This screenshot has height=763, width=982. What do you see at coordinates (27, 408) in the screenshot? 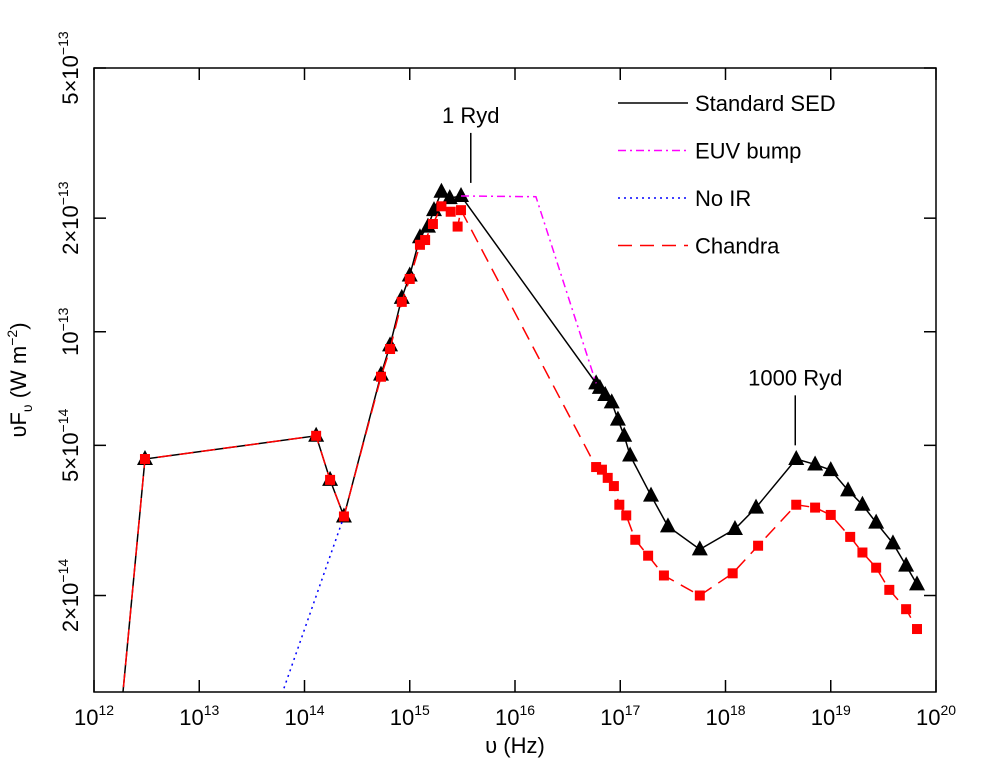
I see `y-axis-label-sub: υ` at bounding box center [27, 408].